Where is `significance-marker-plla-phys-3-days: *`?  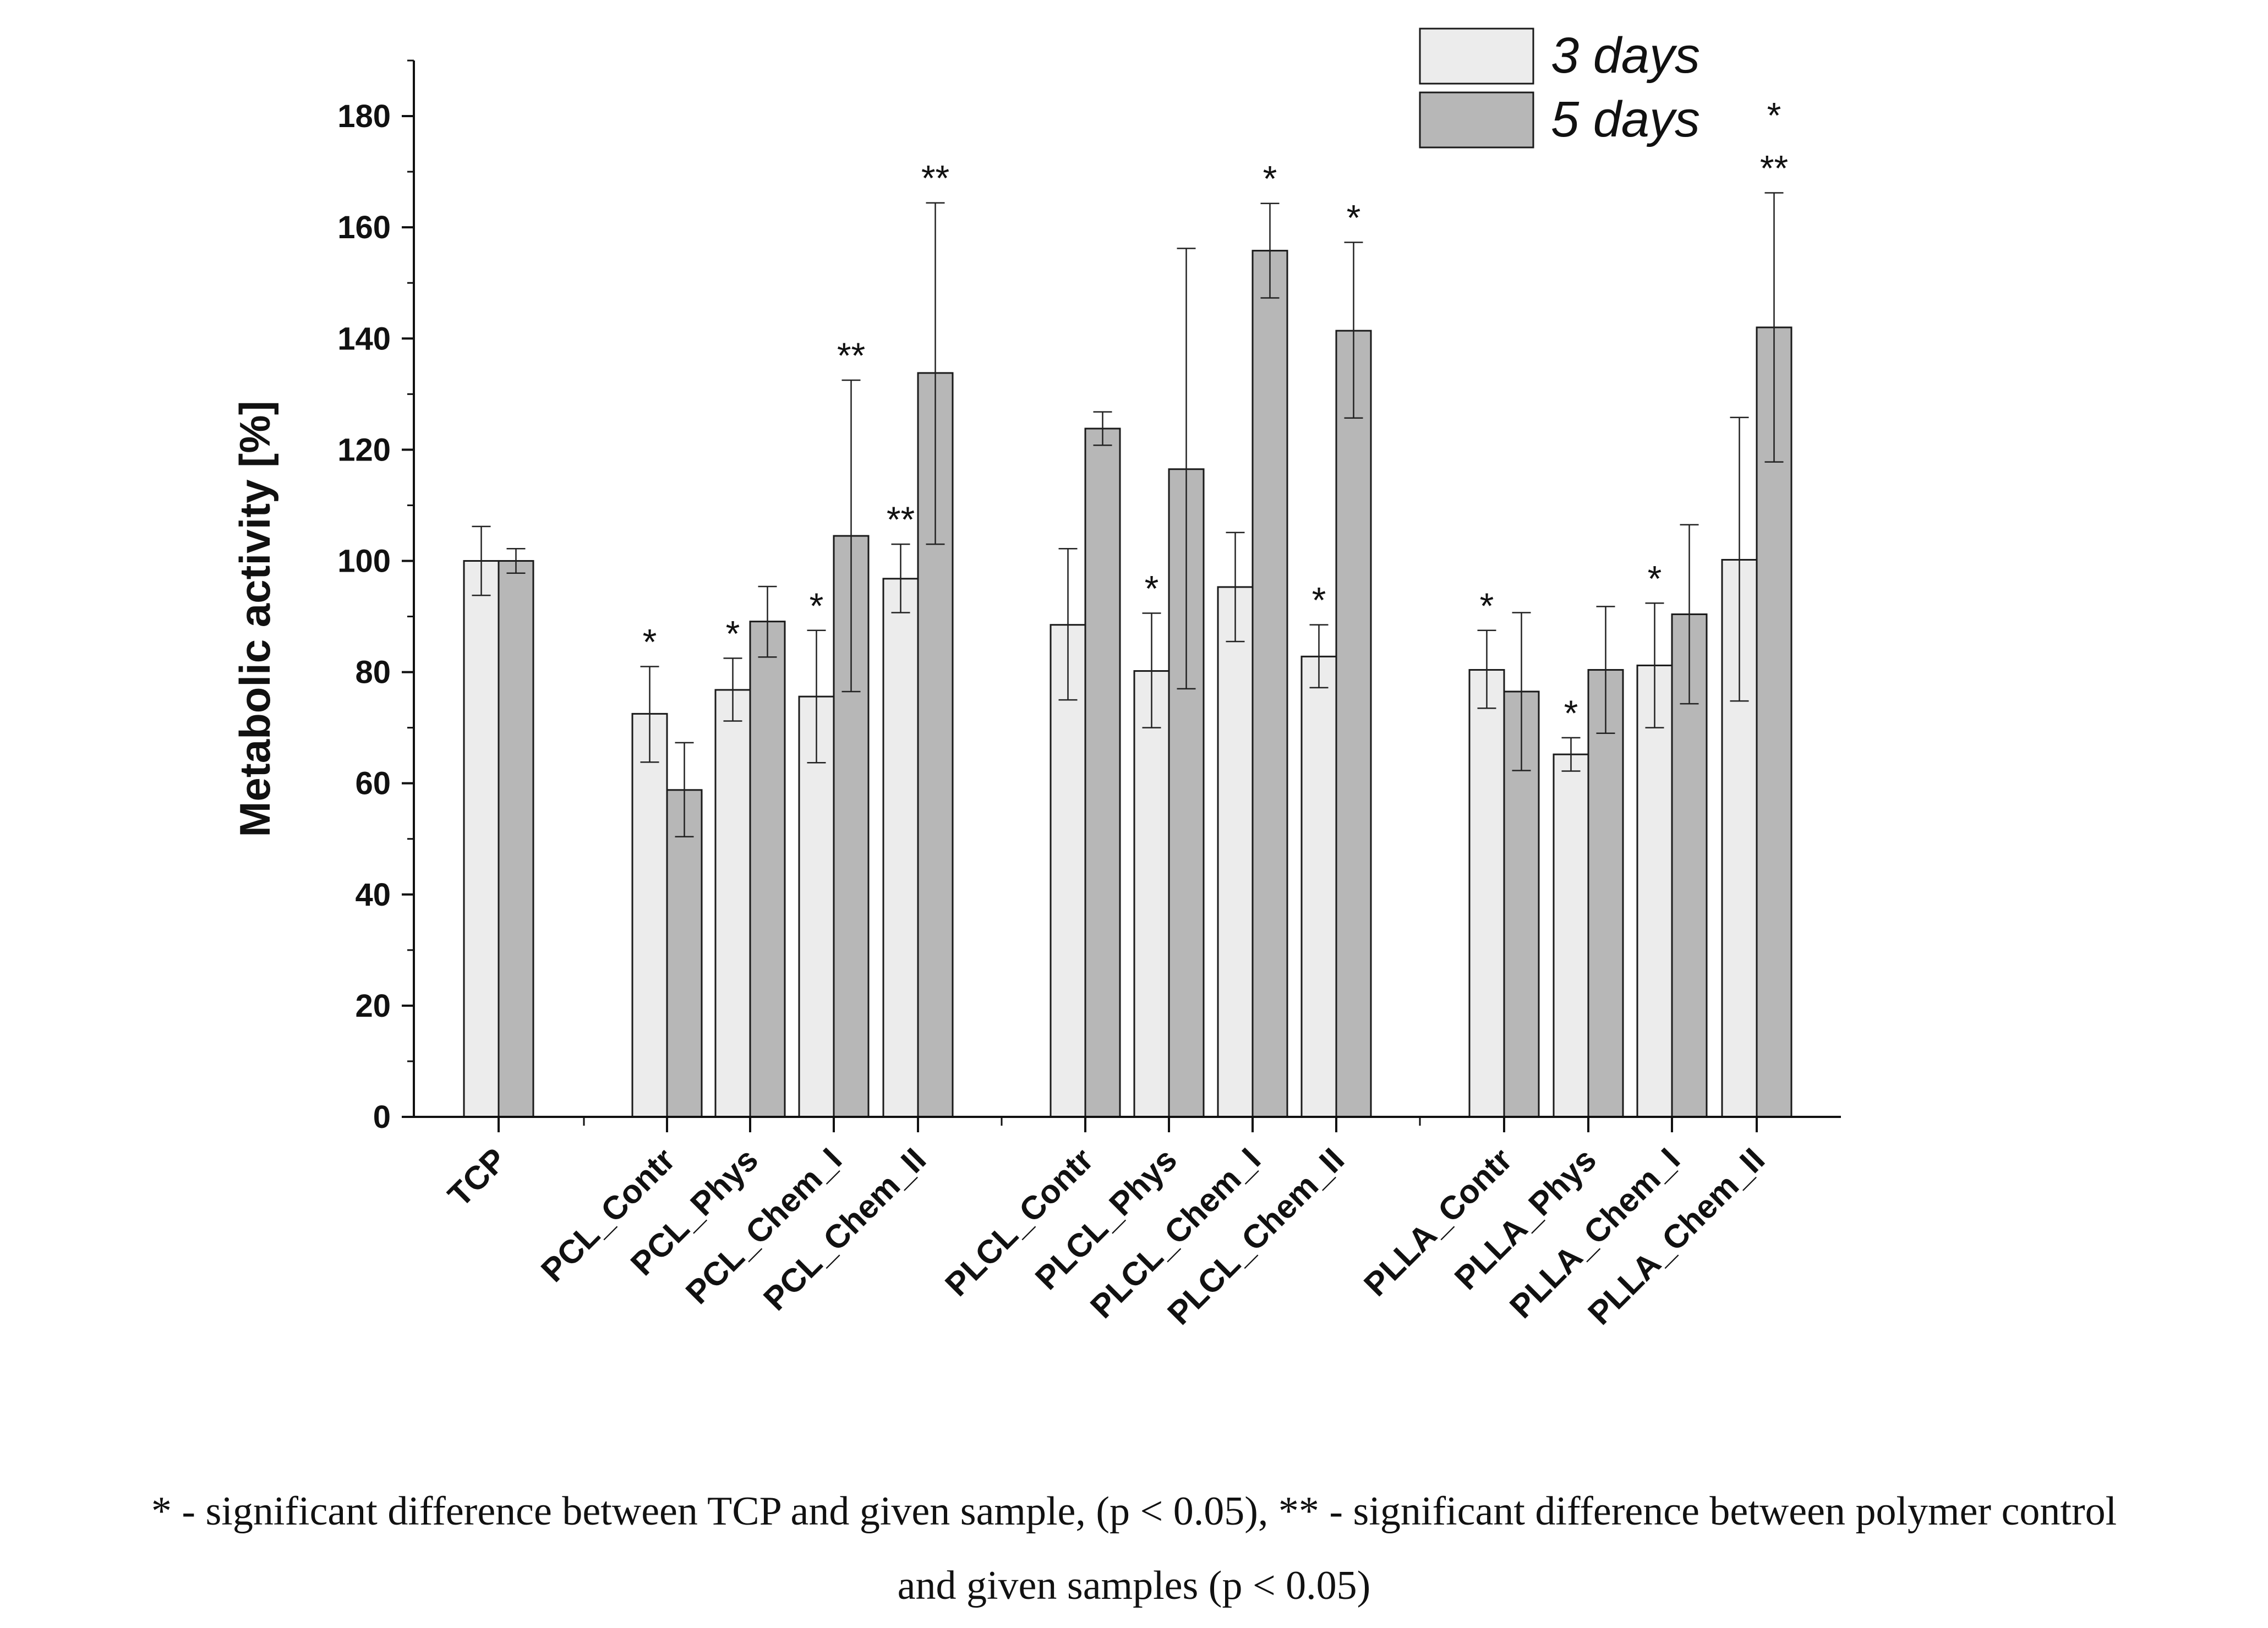 significance-marker-plla-phys-3-days: * is located at coordinates (1571, 713).